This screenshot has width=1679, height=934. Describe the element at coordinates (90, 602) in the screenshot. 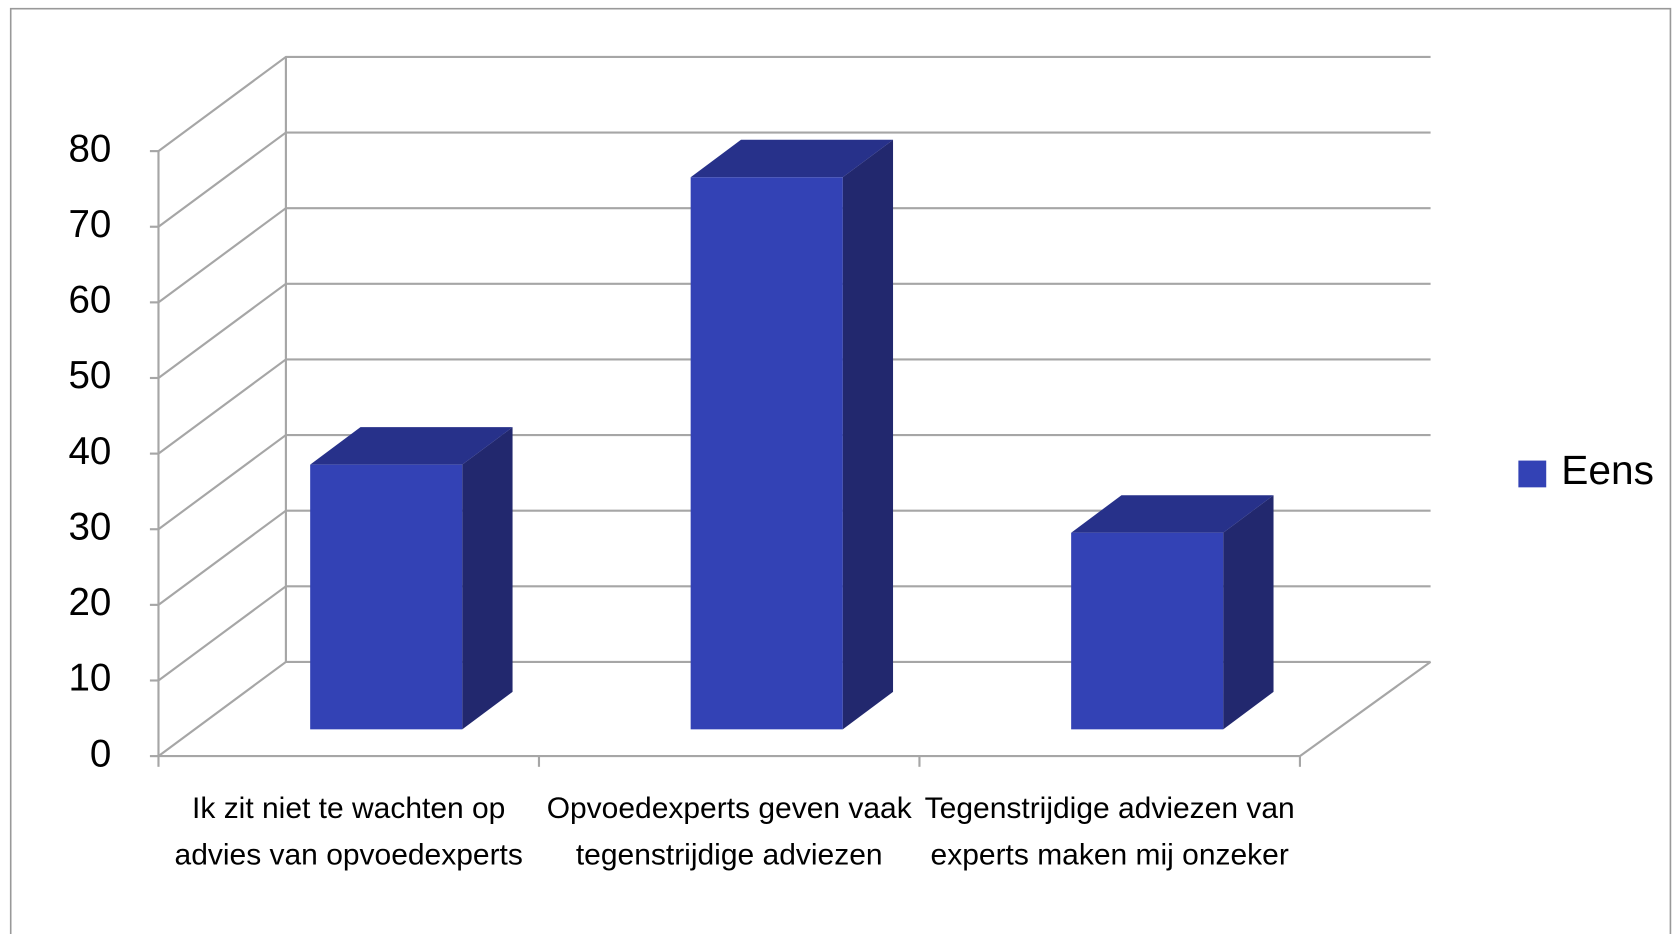

I see `y-tick-label: 20` at that location.